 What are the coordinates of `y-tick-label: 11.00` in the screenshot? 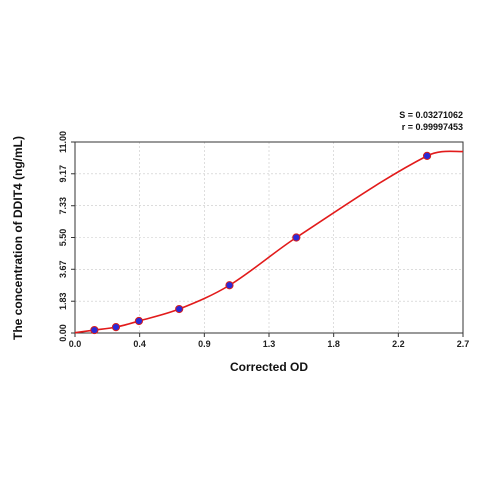 It's located at (63, 142).